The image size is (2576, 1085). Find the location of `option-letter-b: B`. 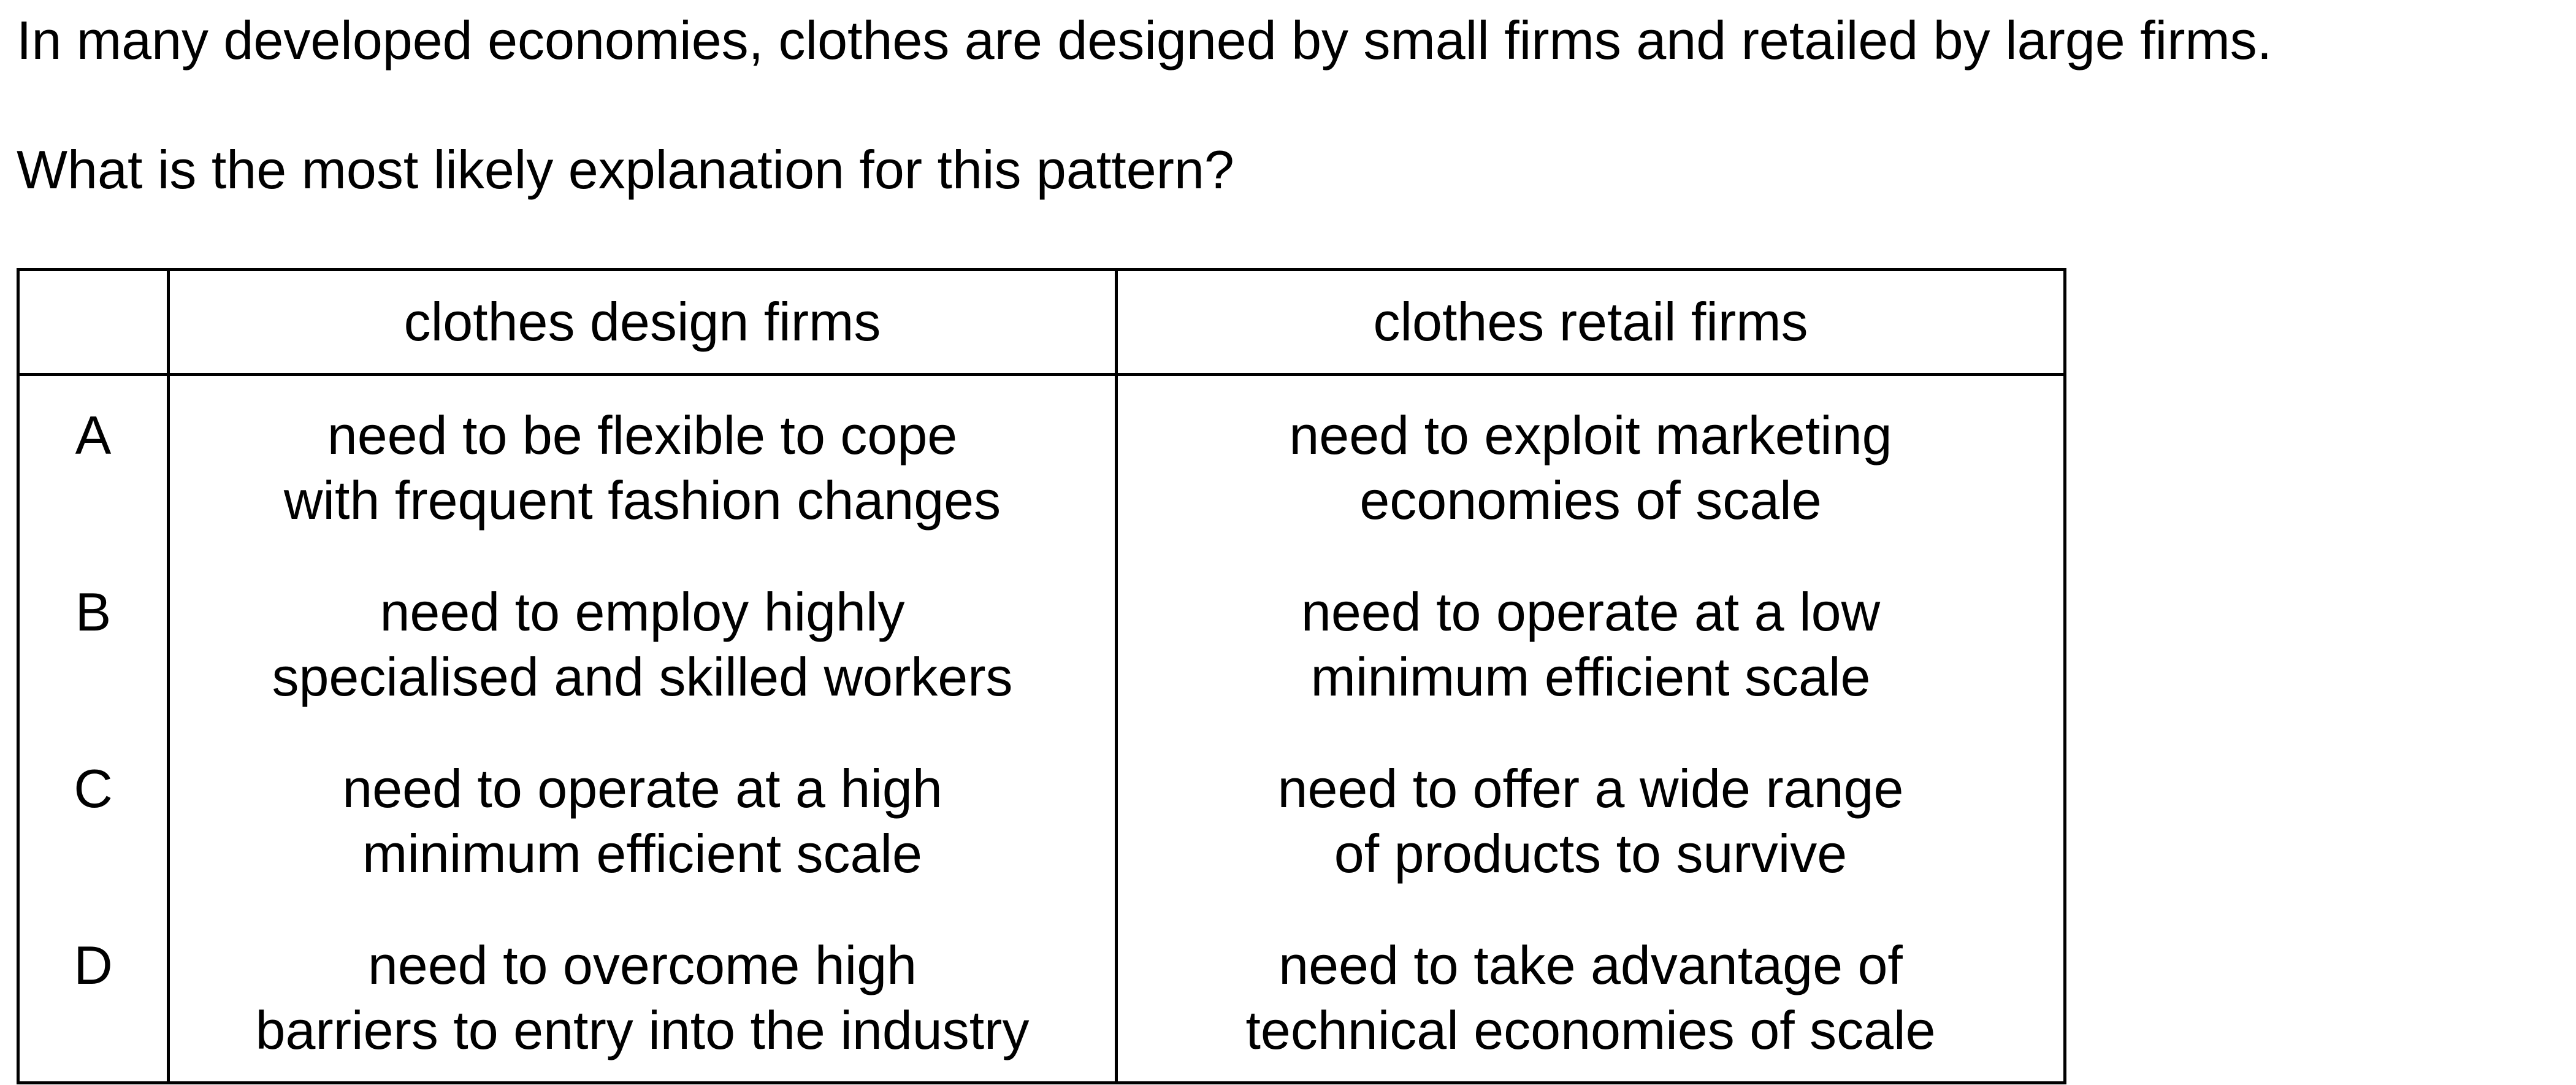

option-letter-b: B is located at coordinates (93, 643).